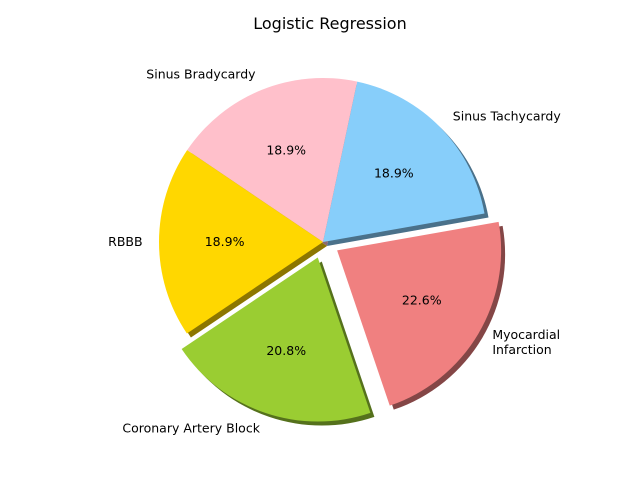 This screenshot has width=640, height=480. I want to click on pie-slice-coronary-artery-block, so click(276, 339).